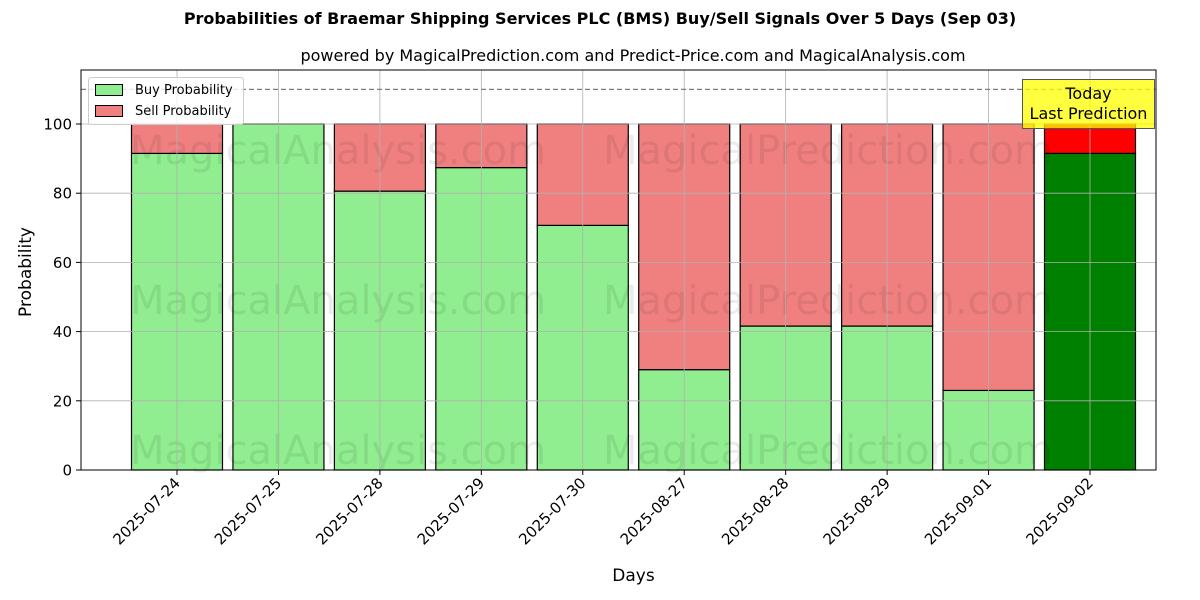  What do you see at coordinates (109, 111) in the screenshot?
I see `sell-swatch-icon` at bounding box center [109, 111].